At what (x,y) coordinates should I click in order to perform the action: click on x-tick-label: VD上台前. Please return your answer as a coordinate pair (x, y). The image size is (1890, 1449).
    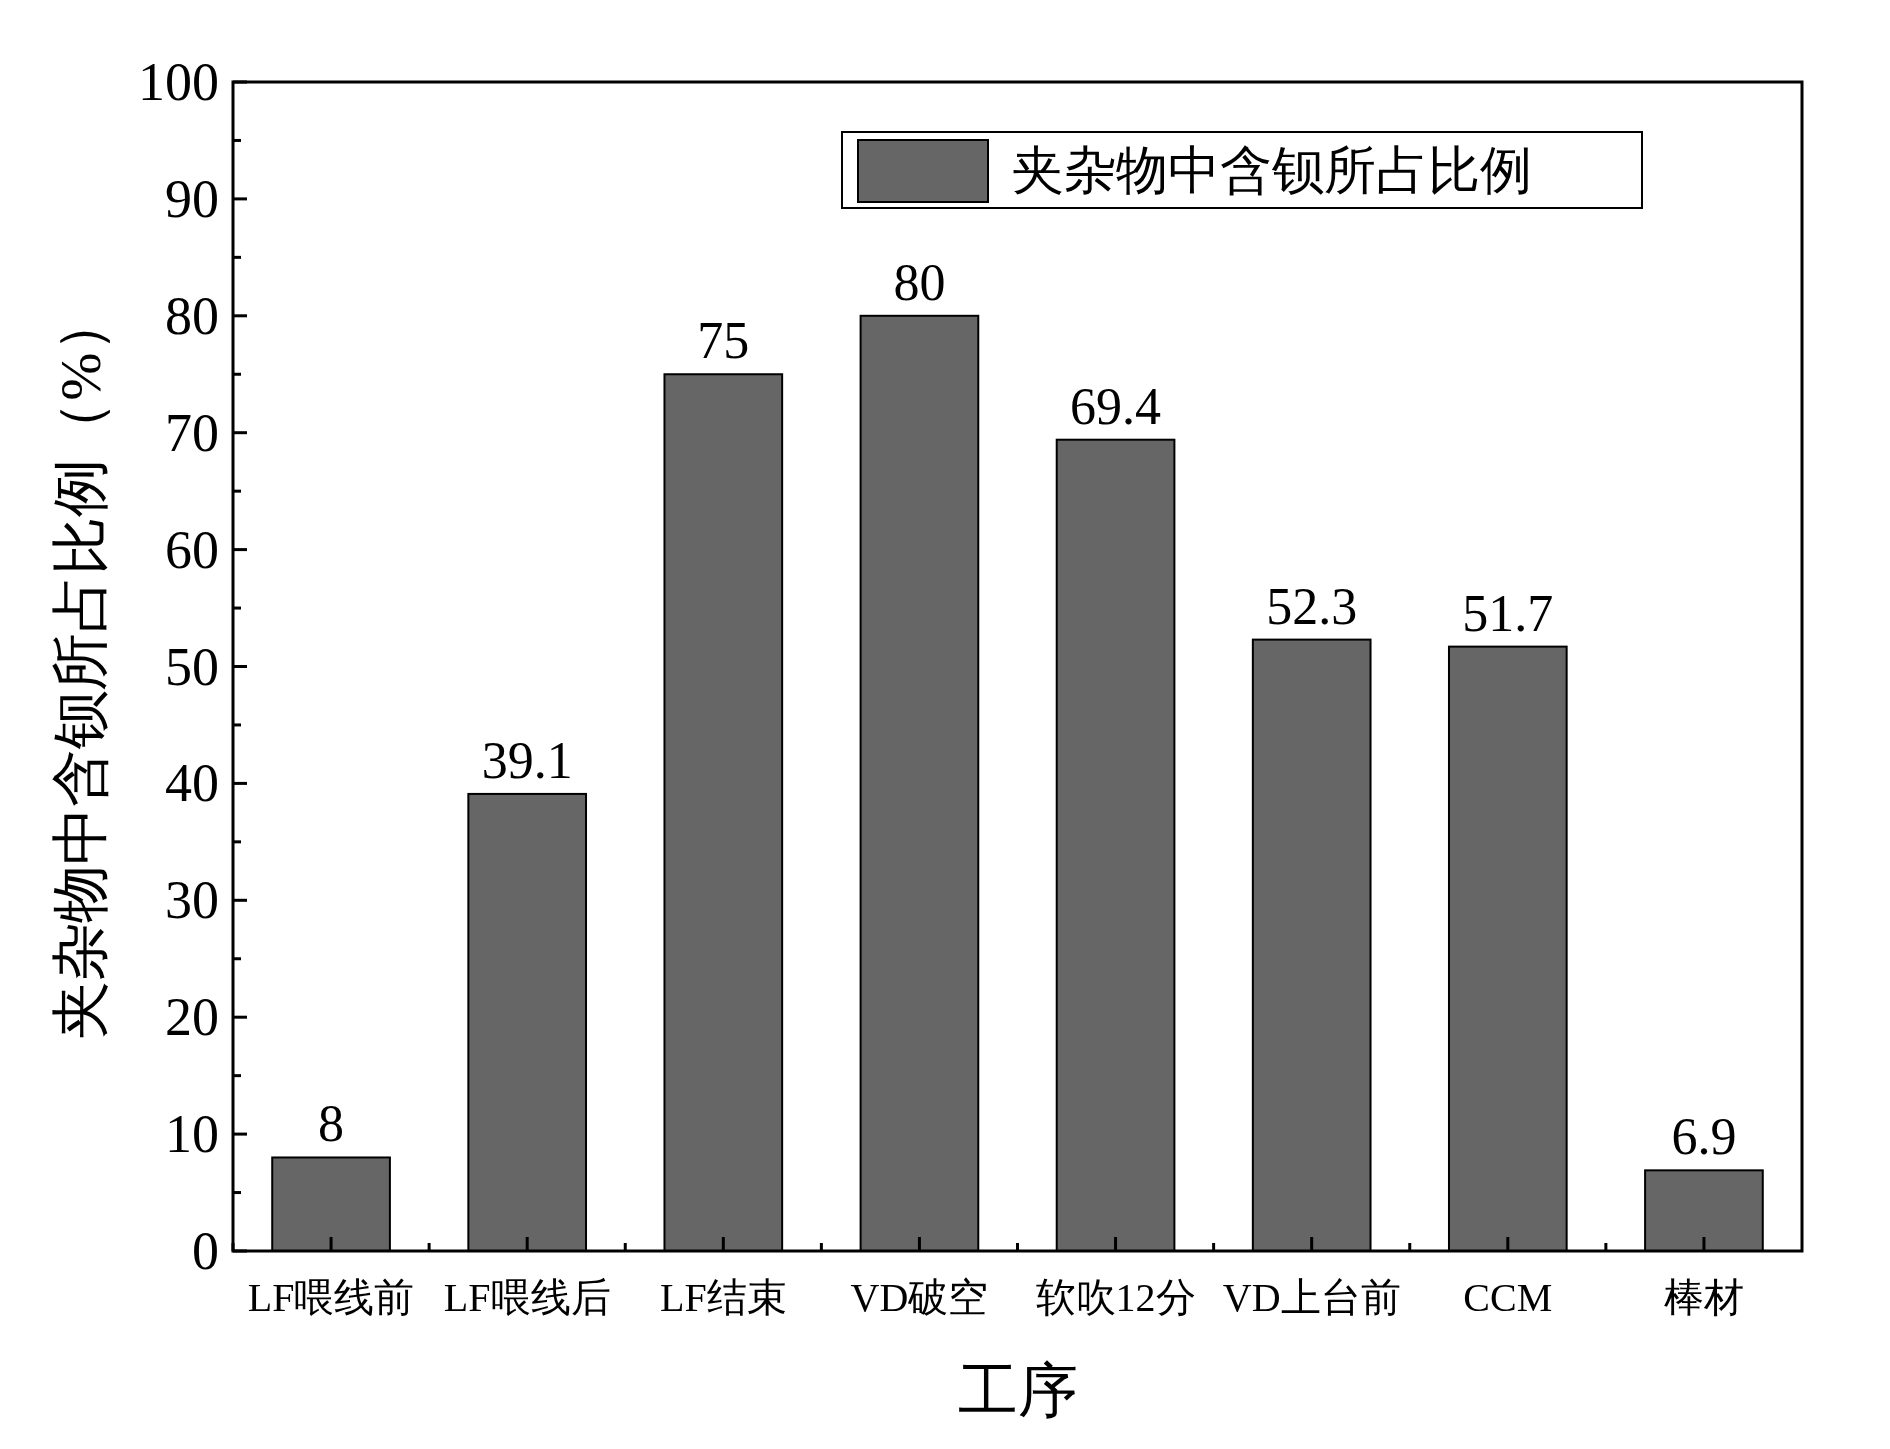
    Looking at the image, I should click on (1311, 1297).